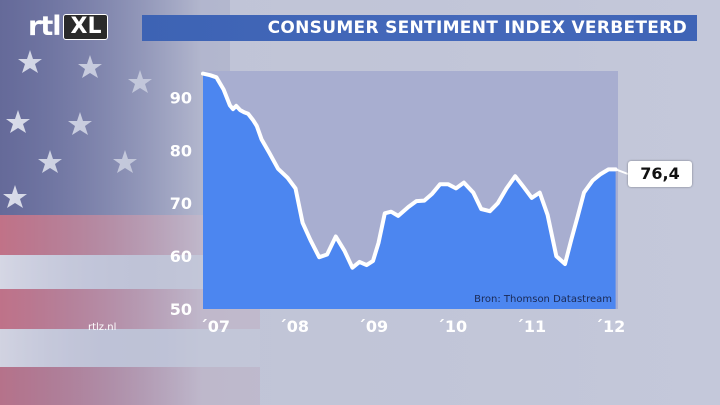 The image size is (720, 405). I want to click on last-value-label: 76,4, so click(660, 173).